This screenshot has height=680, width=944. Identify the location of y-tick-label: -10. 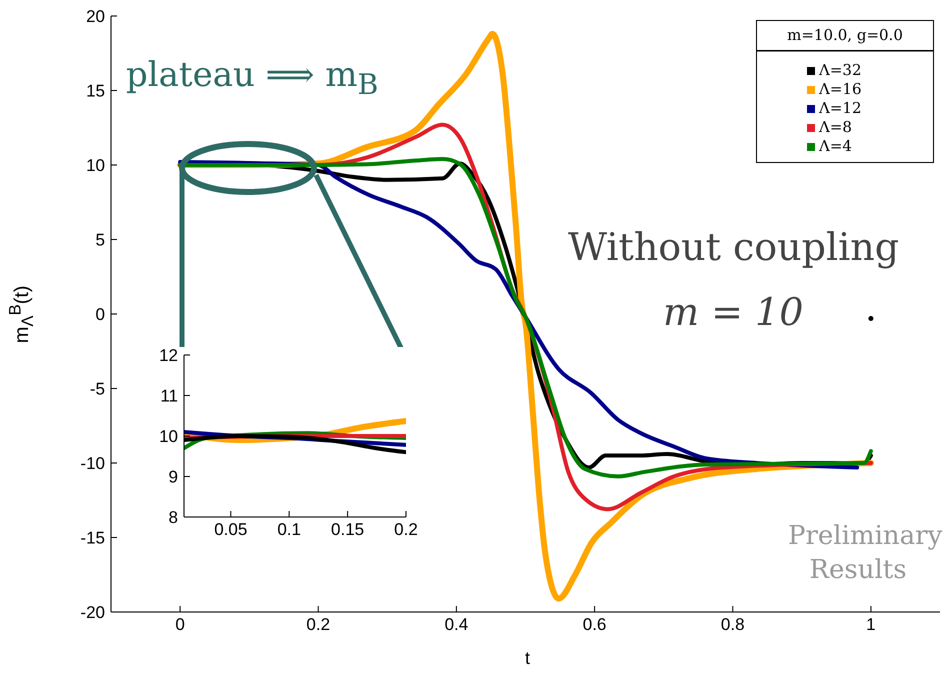
(92, 464).